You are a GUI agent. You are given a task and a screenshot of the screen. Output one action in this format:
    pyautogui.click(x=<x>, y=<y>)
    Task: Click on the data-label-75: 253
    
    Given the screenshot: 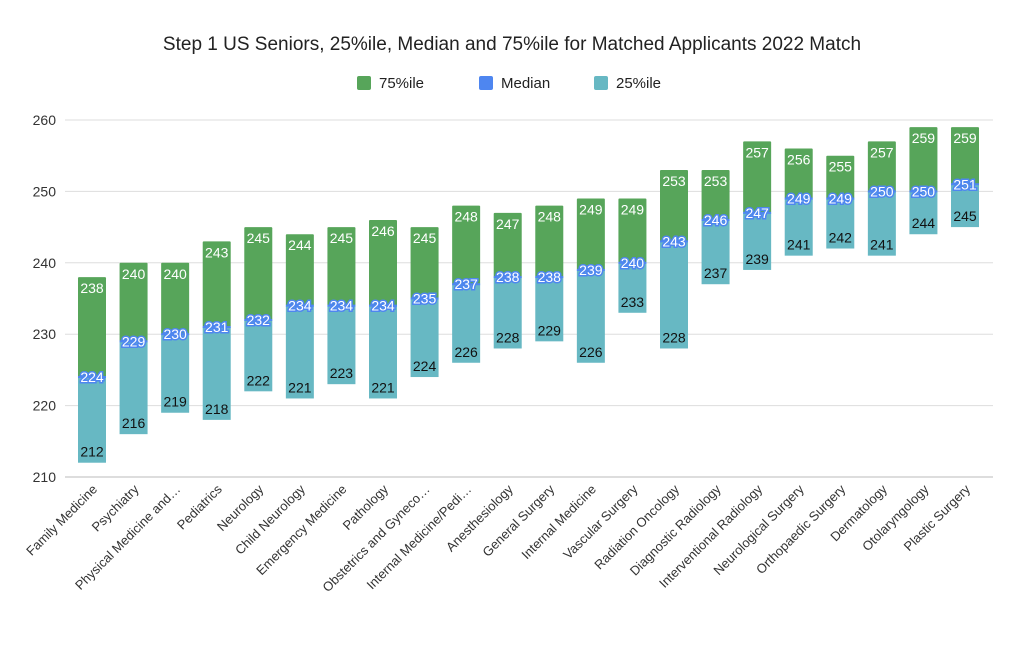 What is the action you would take?
    pyautogui.click(x=716, y=181)
    